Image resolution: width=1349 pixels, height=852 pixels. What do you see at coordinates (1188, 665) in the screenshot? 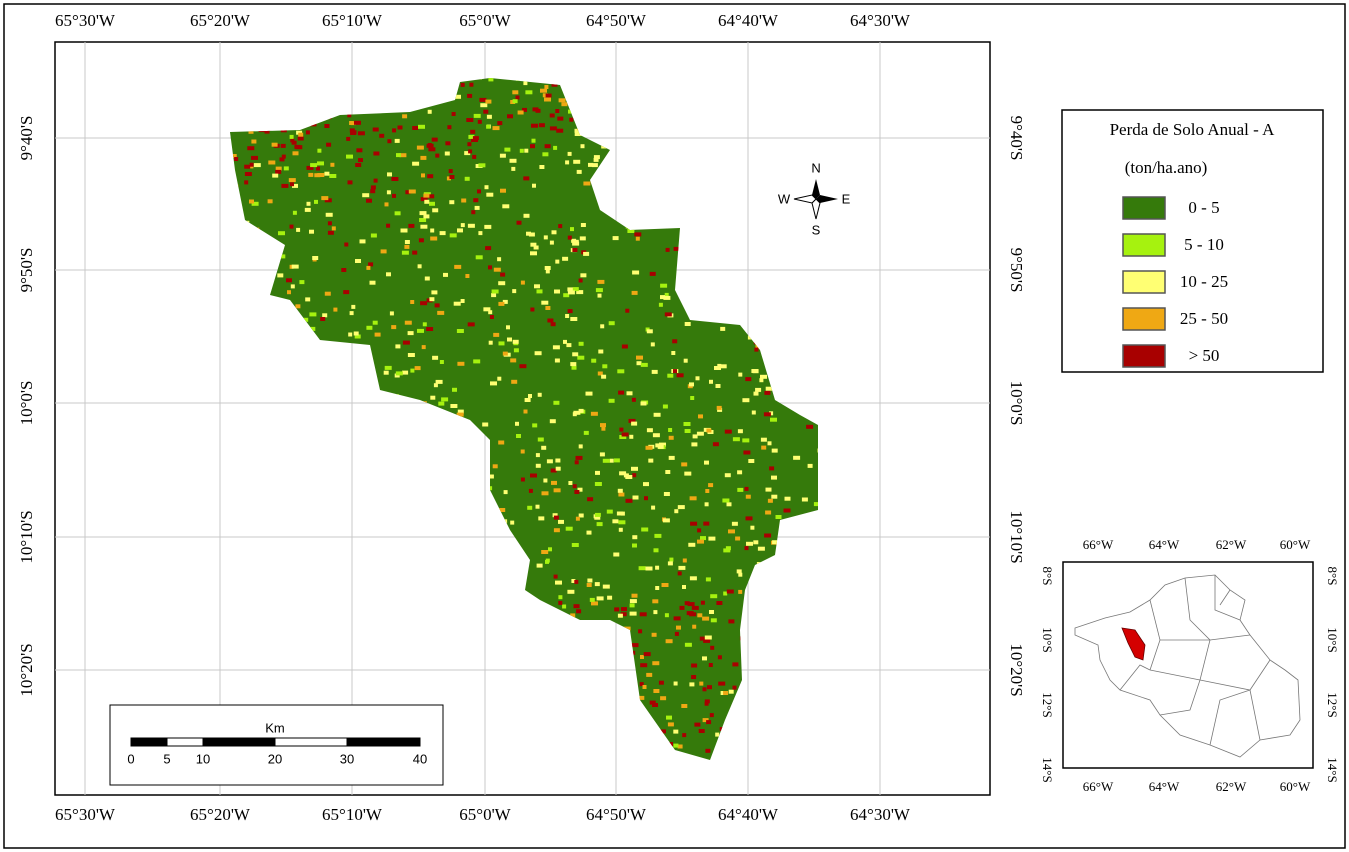
I see `inset-frame` at bounding box center [1188, 665].